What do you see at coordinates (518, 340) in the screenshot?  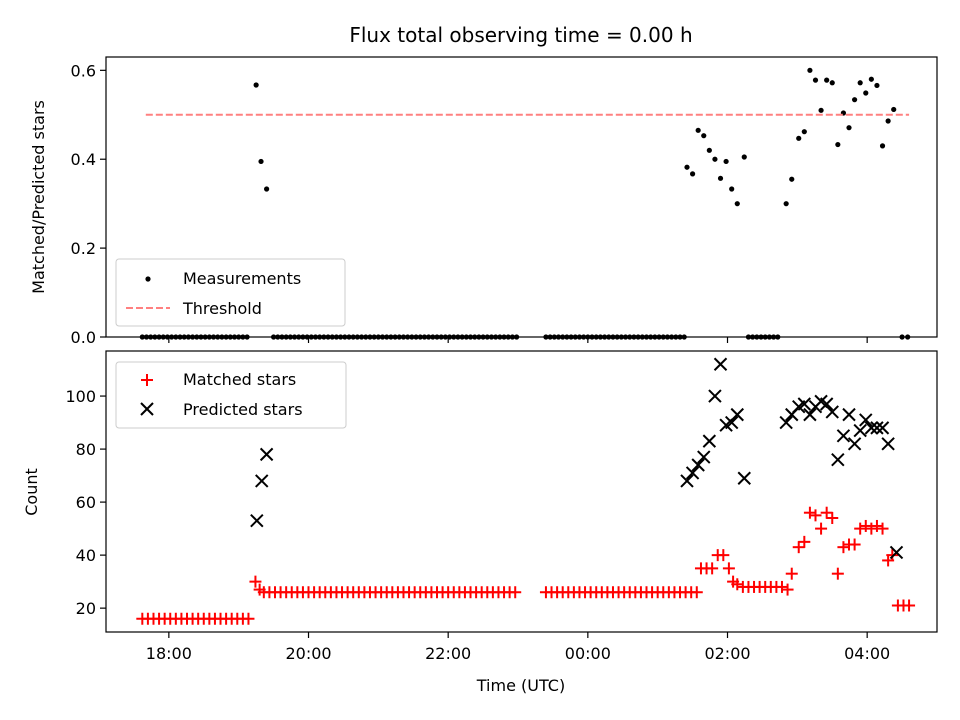 I see `ratio-x-ticks` at bounding box center [518, 340].